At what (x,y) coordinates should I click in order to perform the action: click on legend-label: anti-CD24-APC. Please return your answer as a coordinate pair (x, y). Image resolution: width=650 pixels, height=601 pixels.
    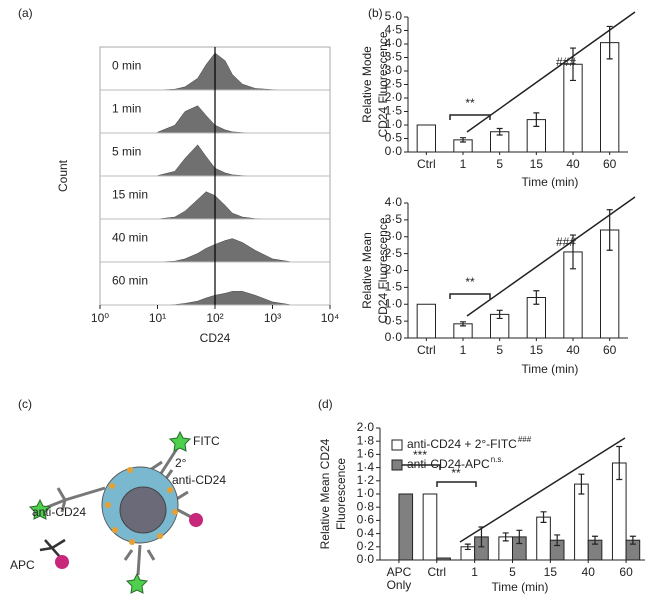
    Looking at the image, I should click on (448, 464).